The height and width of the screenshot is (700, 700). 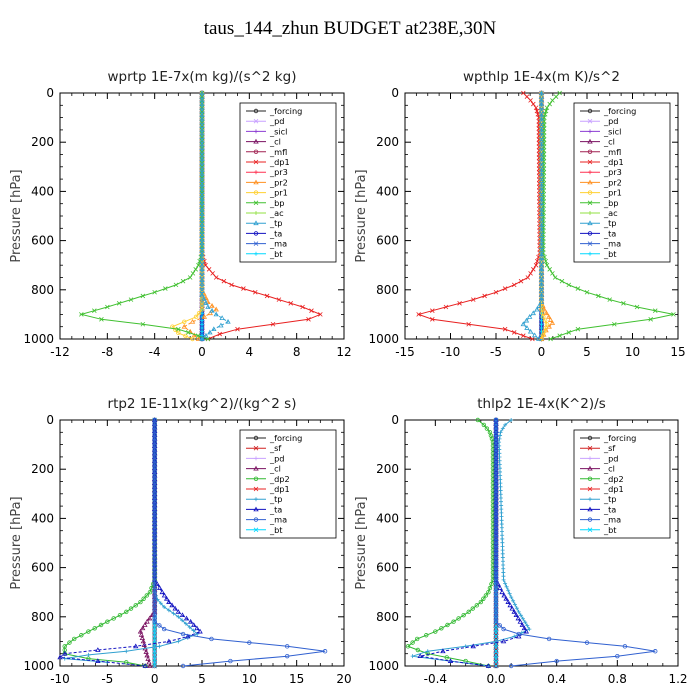 What do you see at coordinates (350, 28) in the screenshot?
I see `figure-title: taus_144_zhun BUDGET at238E,30N` at bounding box center [350, 28].